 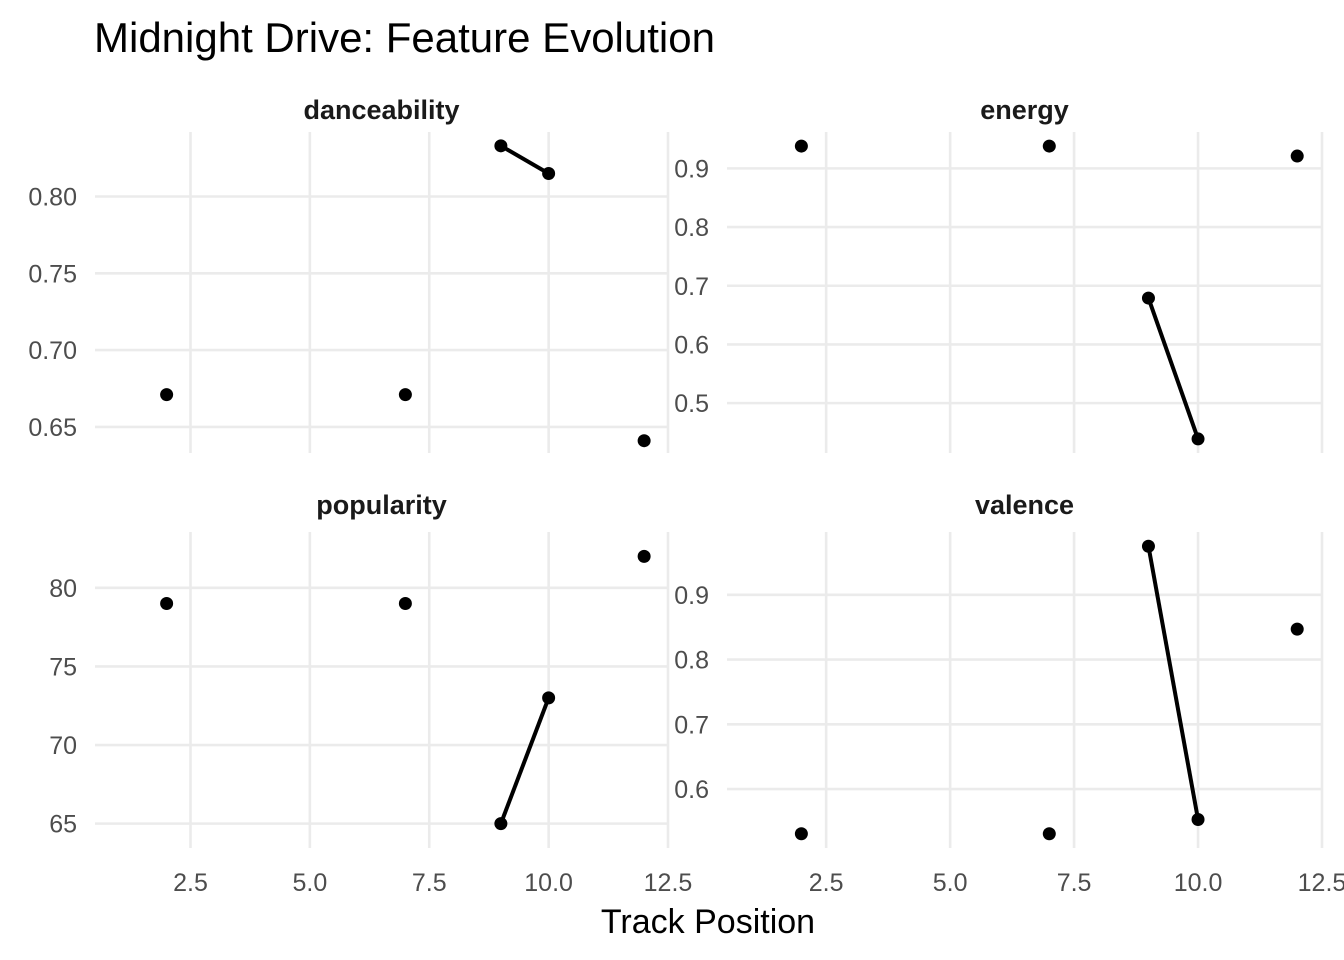 What do you see at coordinates (52, 428) in the screenshot?
I see `y-tick-label: 0.65` at bounding box center [52, 428].